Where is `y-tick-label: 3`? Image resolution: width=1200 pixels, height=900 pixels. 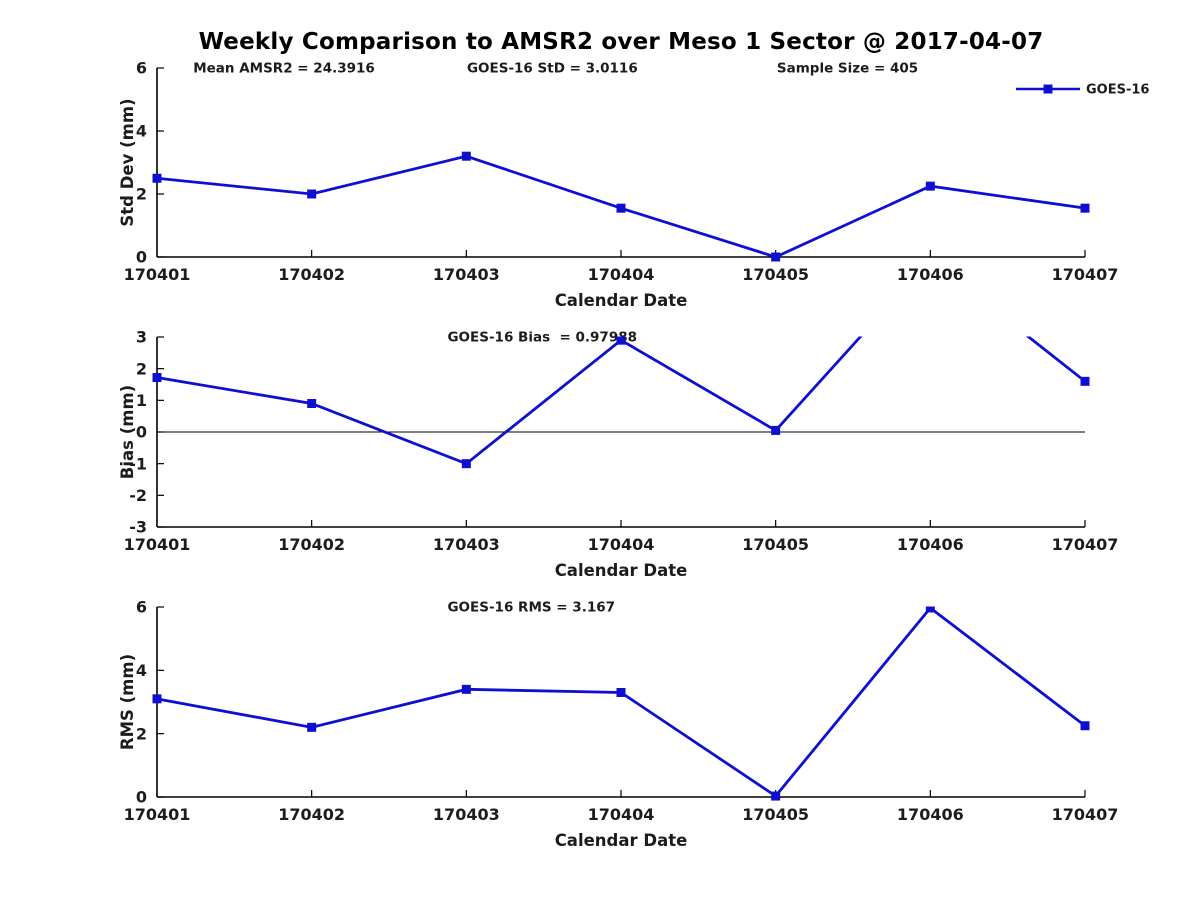 y-tick-label: 3 is located at coordinates (141, 337).